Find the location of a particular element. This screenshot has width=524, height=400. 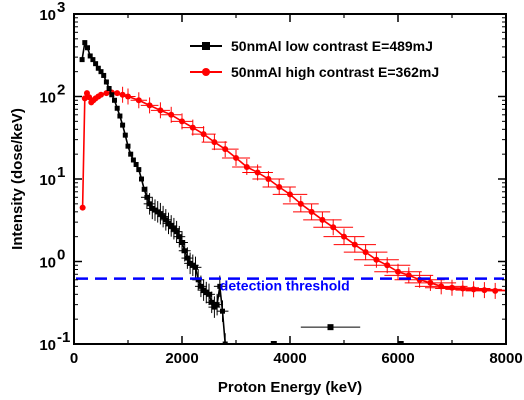

x-tick-label: 0 is located at coordinates (74, 358).